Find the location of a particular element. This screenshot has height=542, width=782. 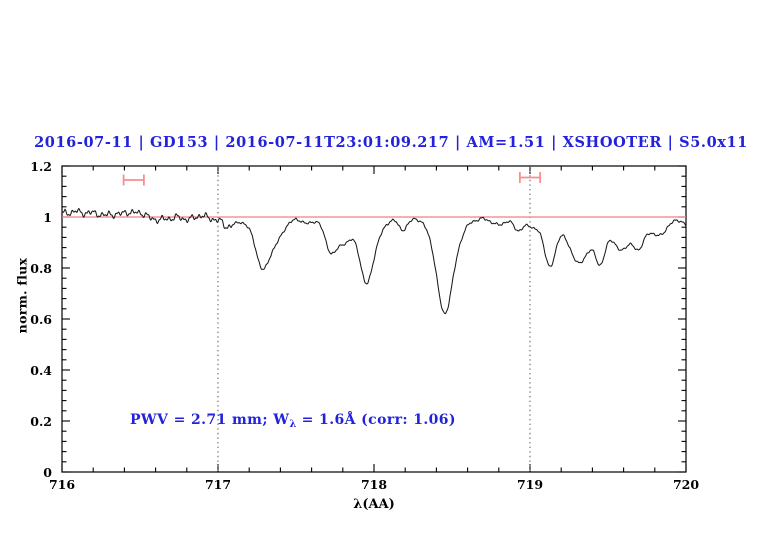

y-tick-label-0-6: 0.6 is located at coordinates (41, 319).